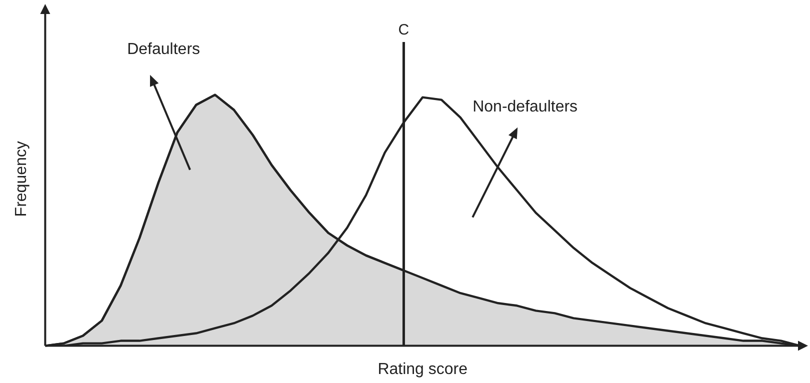 This screenshot has width=810, height=383. I want to click on y-axis-title: Frequency, so click(21, 179).